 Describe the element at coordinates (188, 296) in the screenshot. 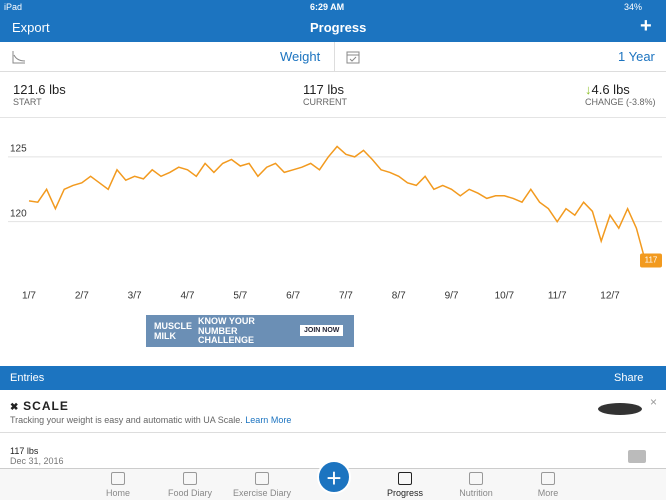

I see `x-tick-label: 4/7` at that location.